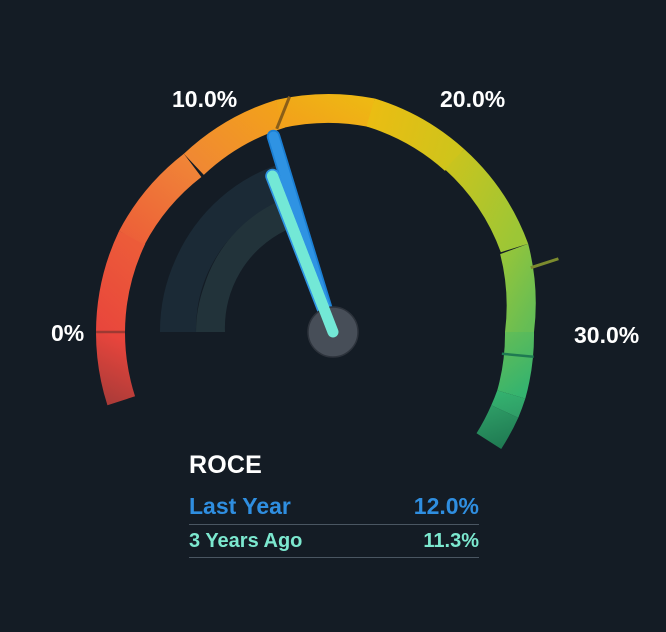 This screenshot has width=666, height=632. Describe the element at coordinates (497, 427) in the screenshot. I see `band-overflow` at that location.